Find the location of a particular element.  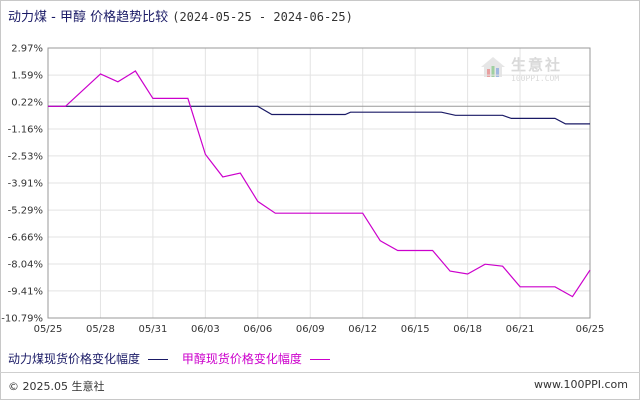

y-tick-label: -5.29% is located at coordinates (25, 211).